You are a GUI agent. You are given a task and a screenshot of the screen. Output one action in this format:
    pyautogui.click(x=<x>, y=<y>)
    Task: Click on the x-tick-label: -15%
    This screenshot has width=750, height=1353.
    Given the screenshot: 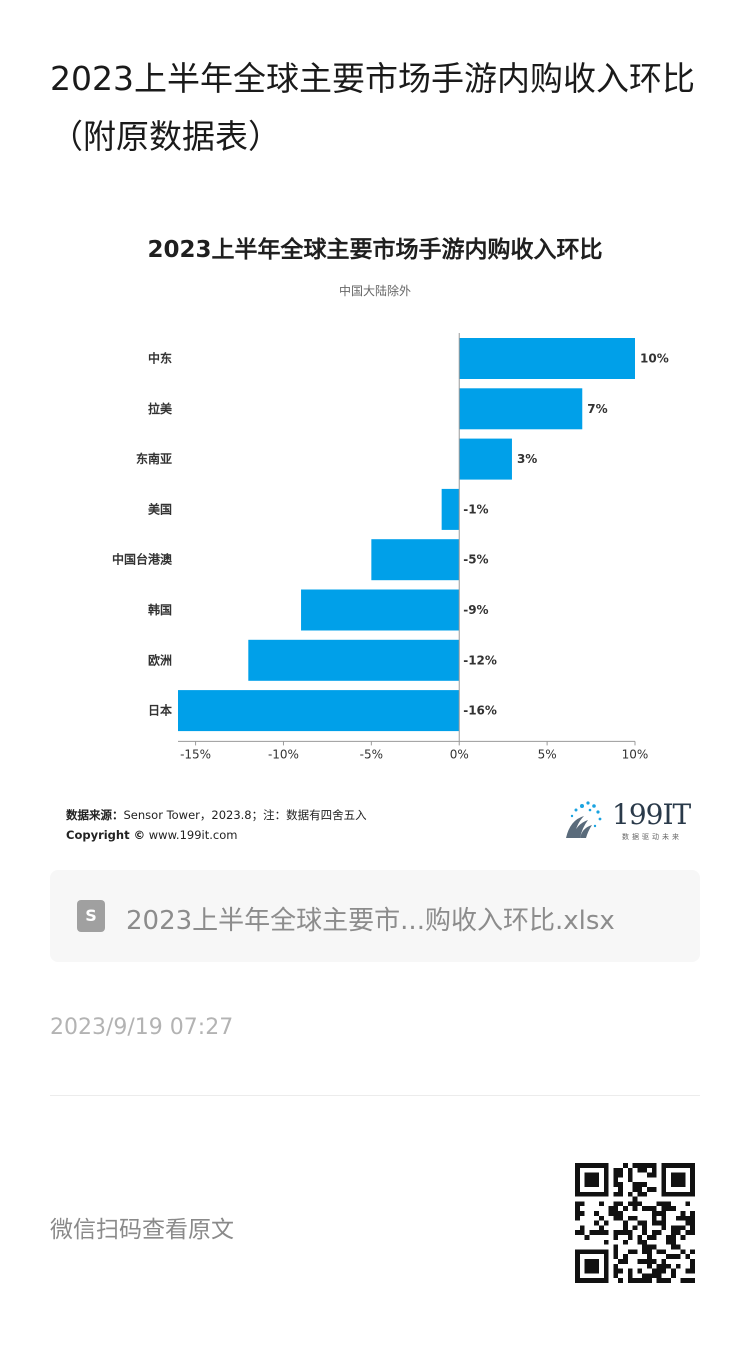 What is the action you would take?
    pyautogui.click(x=195, y=754)
    